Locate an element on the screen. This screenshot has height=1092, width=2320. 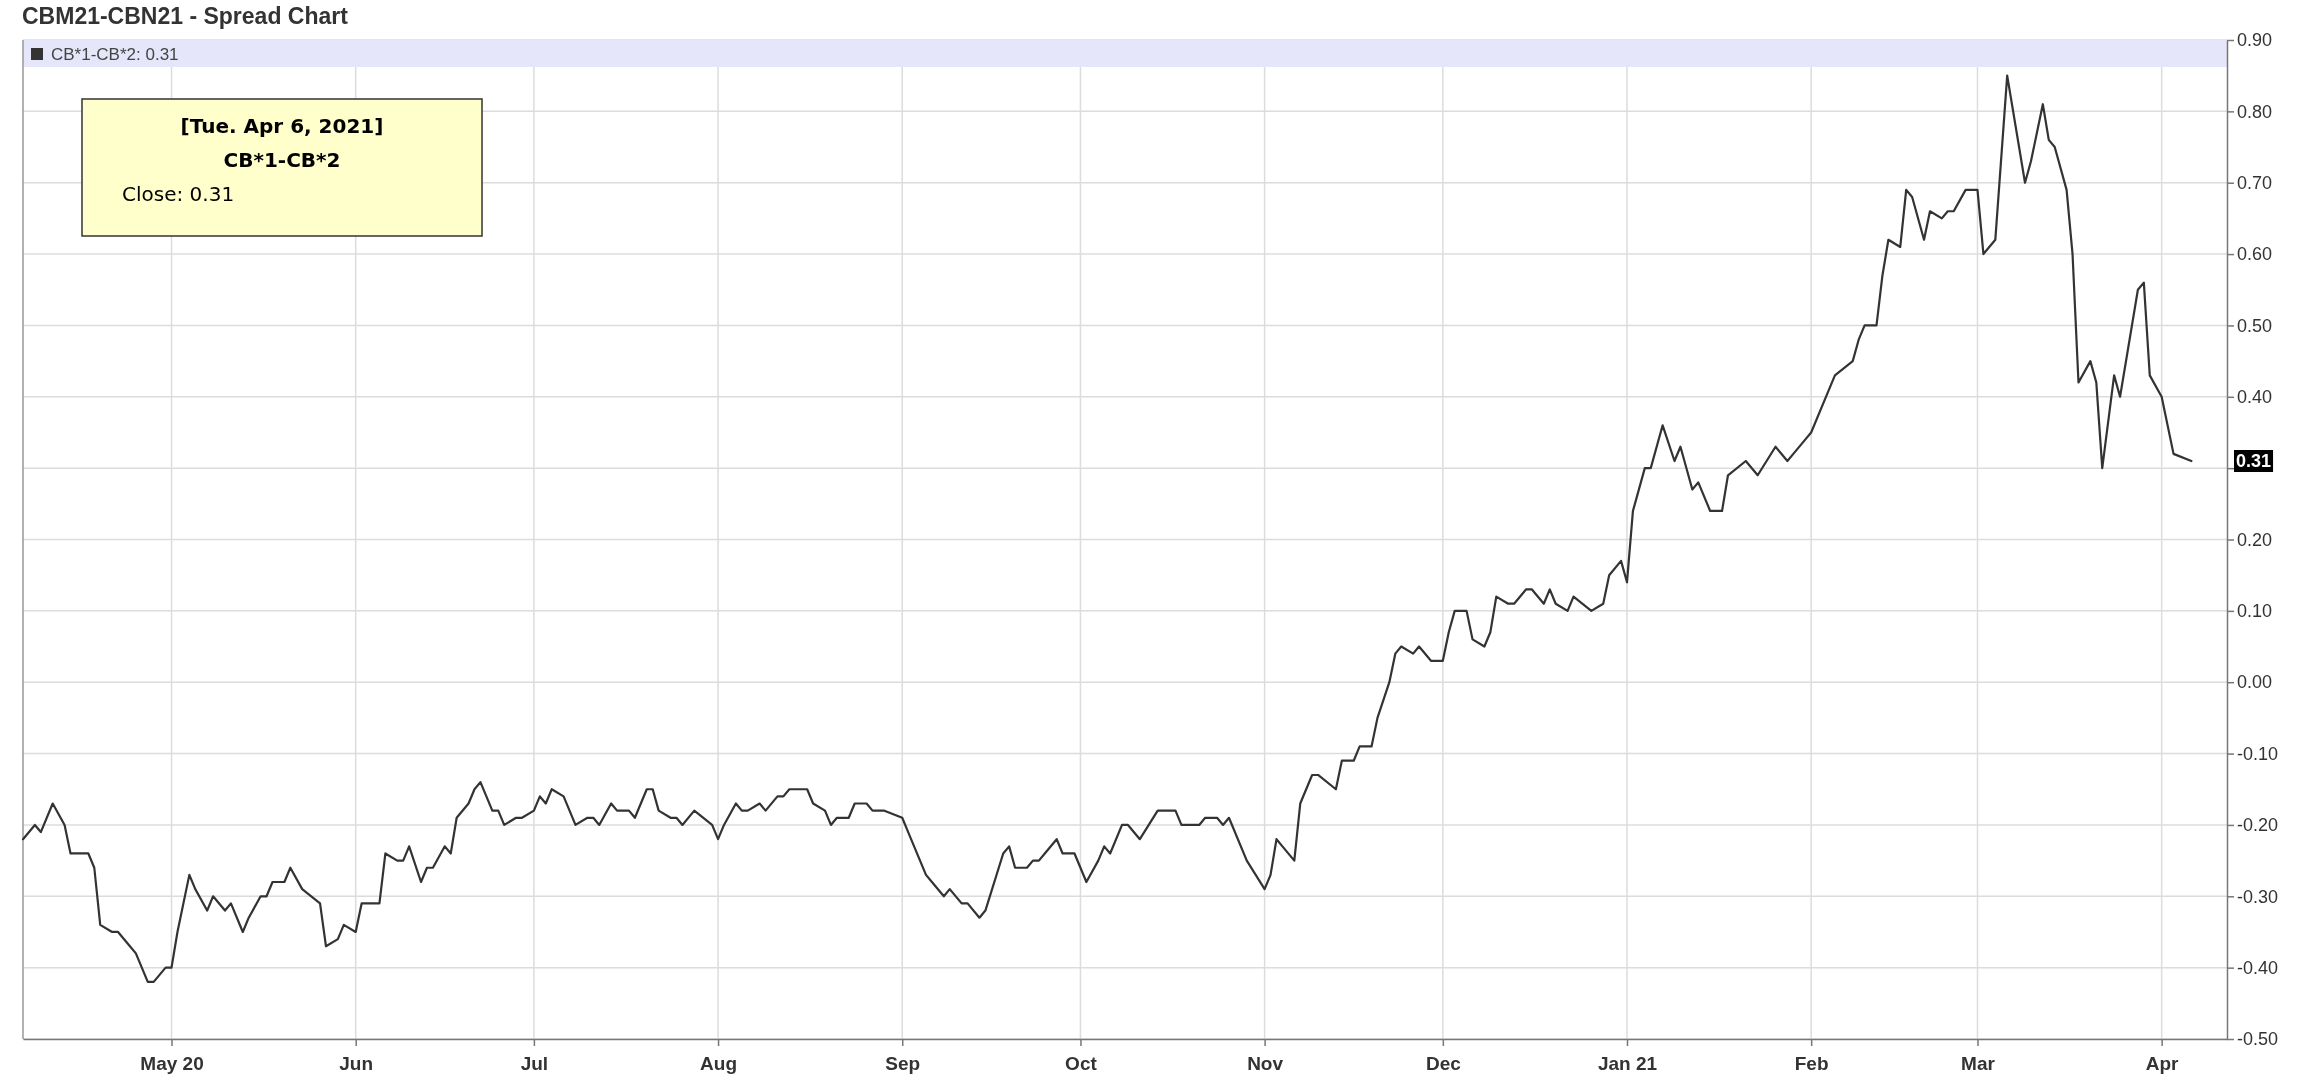
x-tick-label: Apr is located at coordinates (2162, 1063).